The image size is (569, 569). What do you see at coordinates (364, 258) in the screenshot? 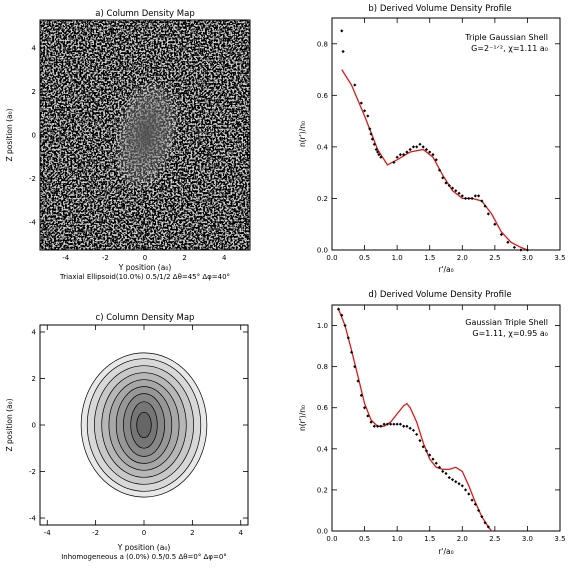
I see `panel-b-xtick-label-1: 0.5` at bounding box center [364, 258].